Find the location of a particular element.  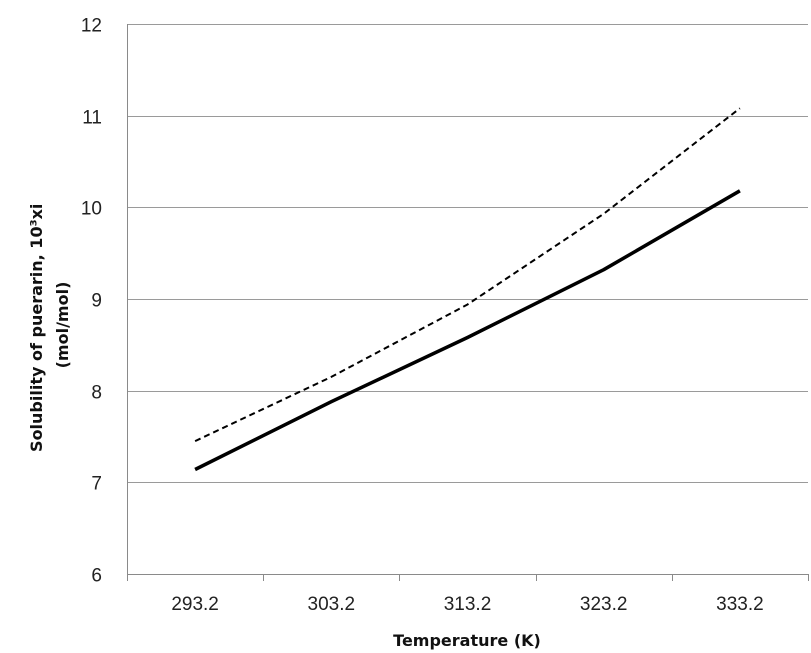

y-tick-label: 6 is located at coordinates (96, 576).